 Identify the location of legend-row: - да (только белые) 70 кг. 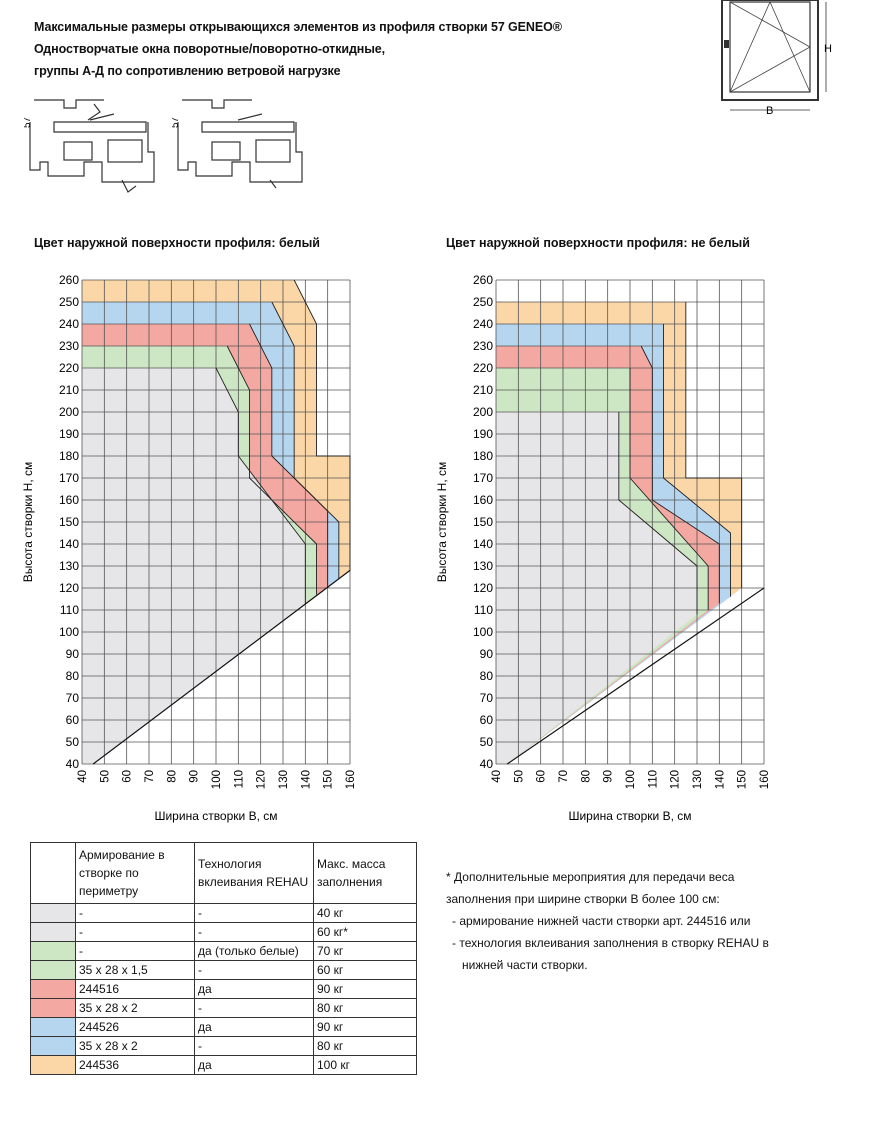
(223, 951).